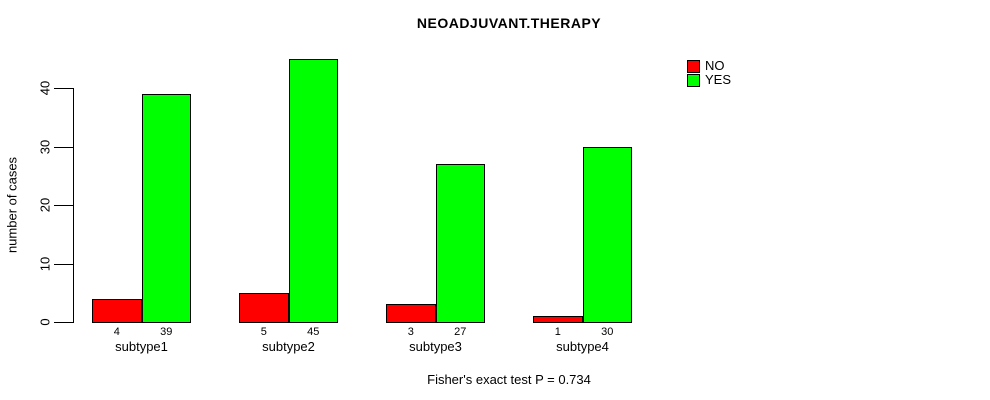 The width and height of the screenshot is (990, 400). What do you see at coordinates (718, 79) in the screenshot?
I see `legend-label: YES` at bounding box center [718, 79].